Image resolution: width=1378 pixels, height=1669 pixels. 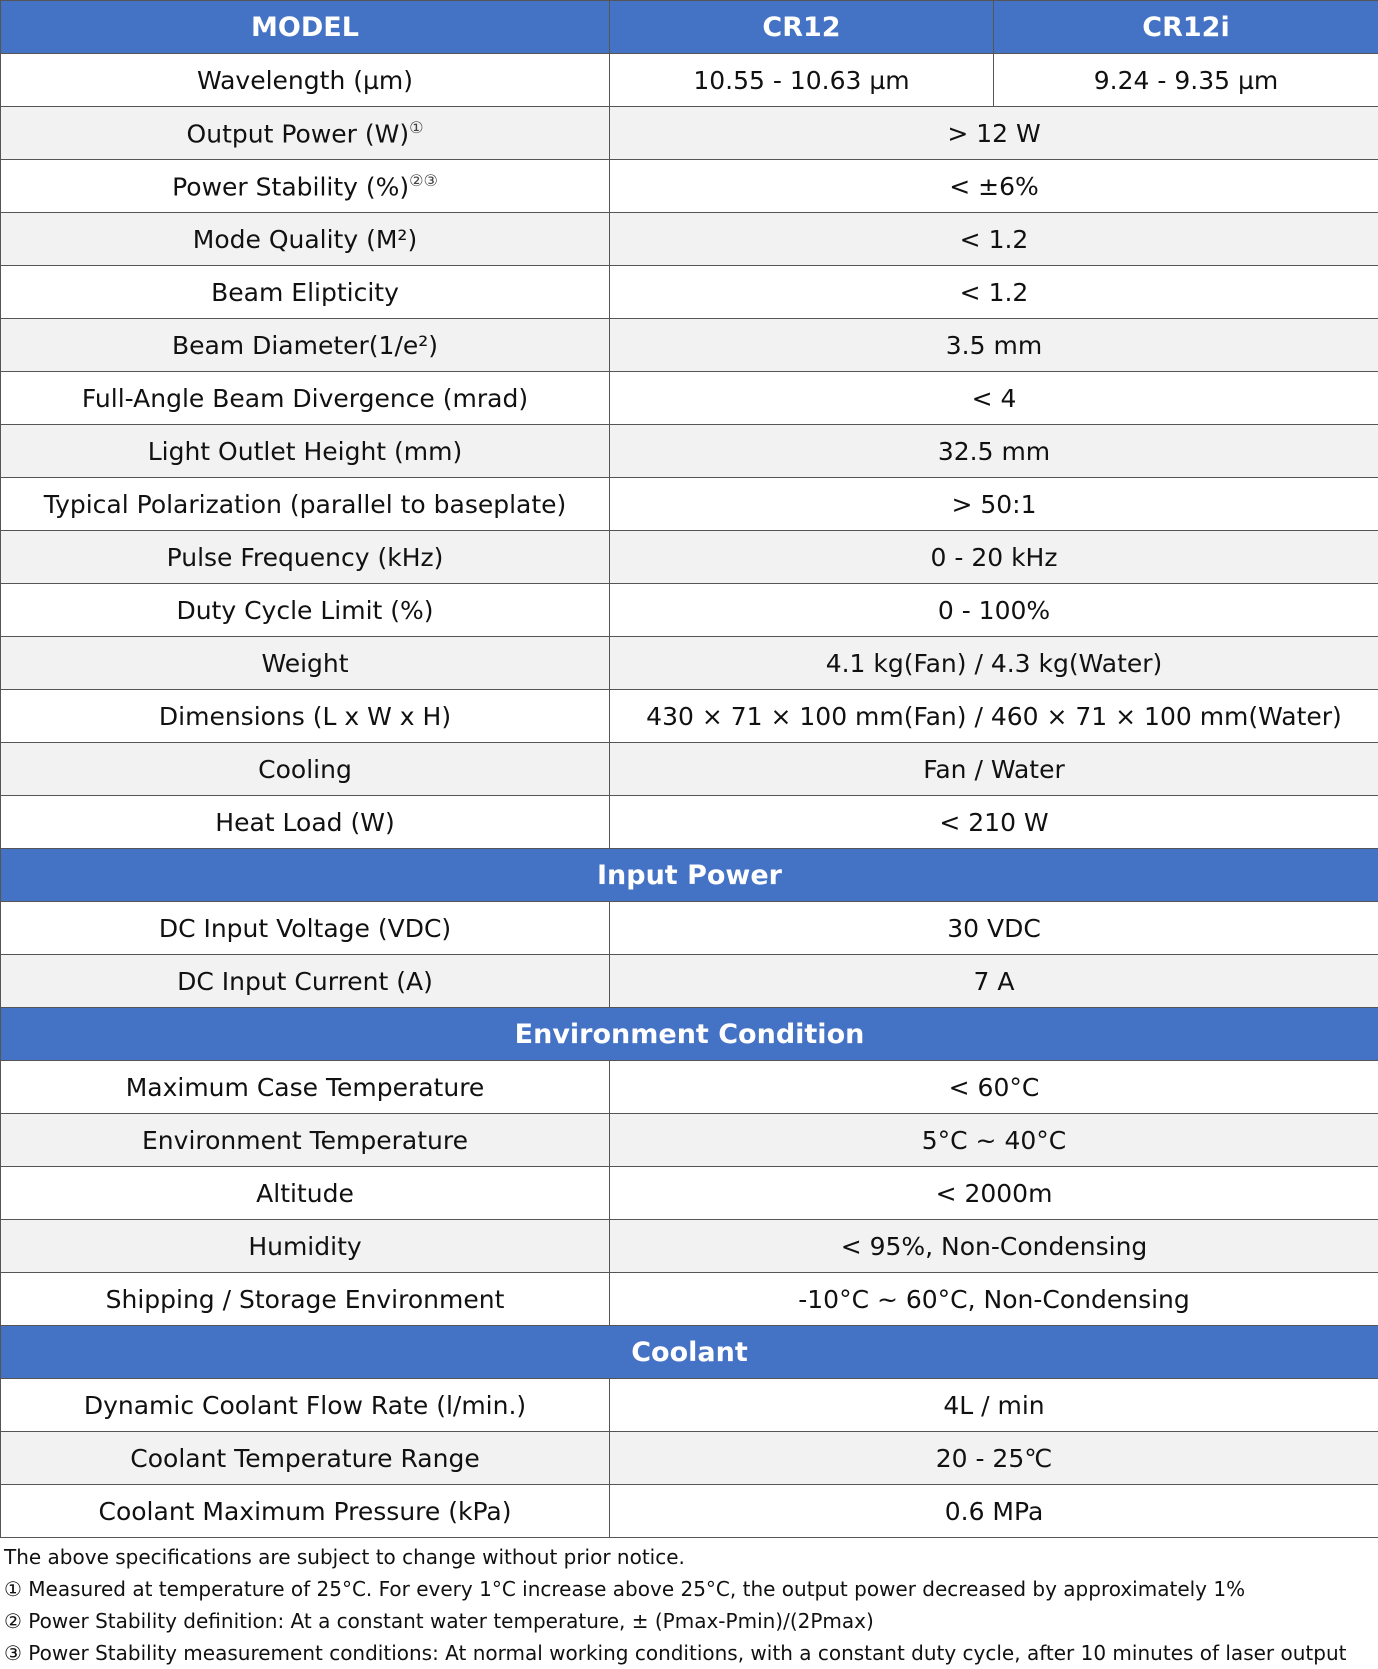 I want to click on label-text: Pulse Frequency (kHz), so click(x=305, y=557).